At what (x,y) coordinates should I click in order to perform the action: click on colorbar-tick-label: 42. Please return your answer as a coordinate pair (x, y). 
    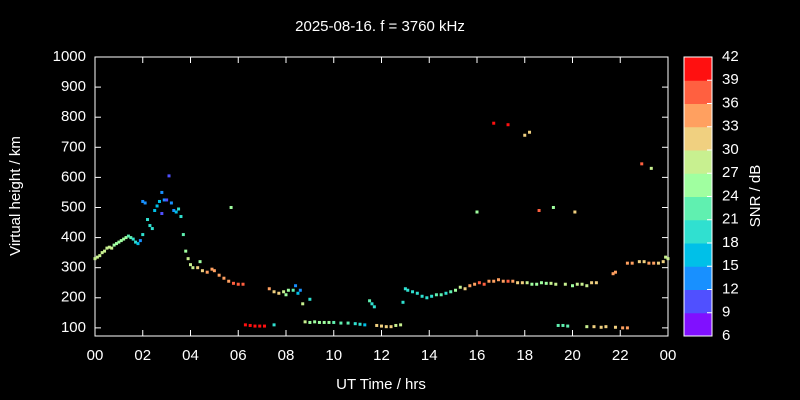
    Looking at the image, I should click on (730, 56).